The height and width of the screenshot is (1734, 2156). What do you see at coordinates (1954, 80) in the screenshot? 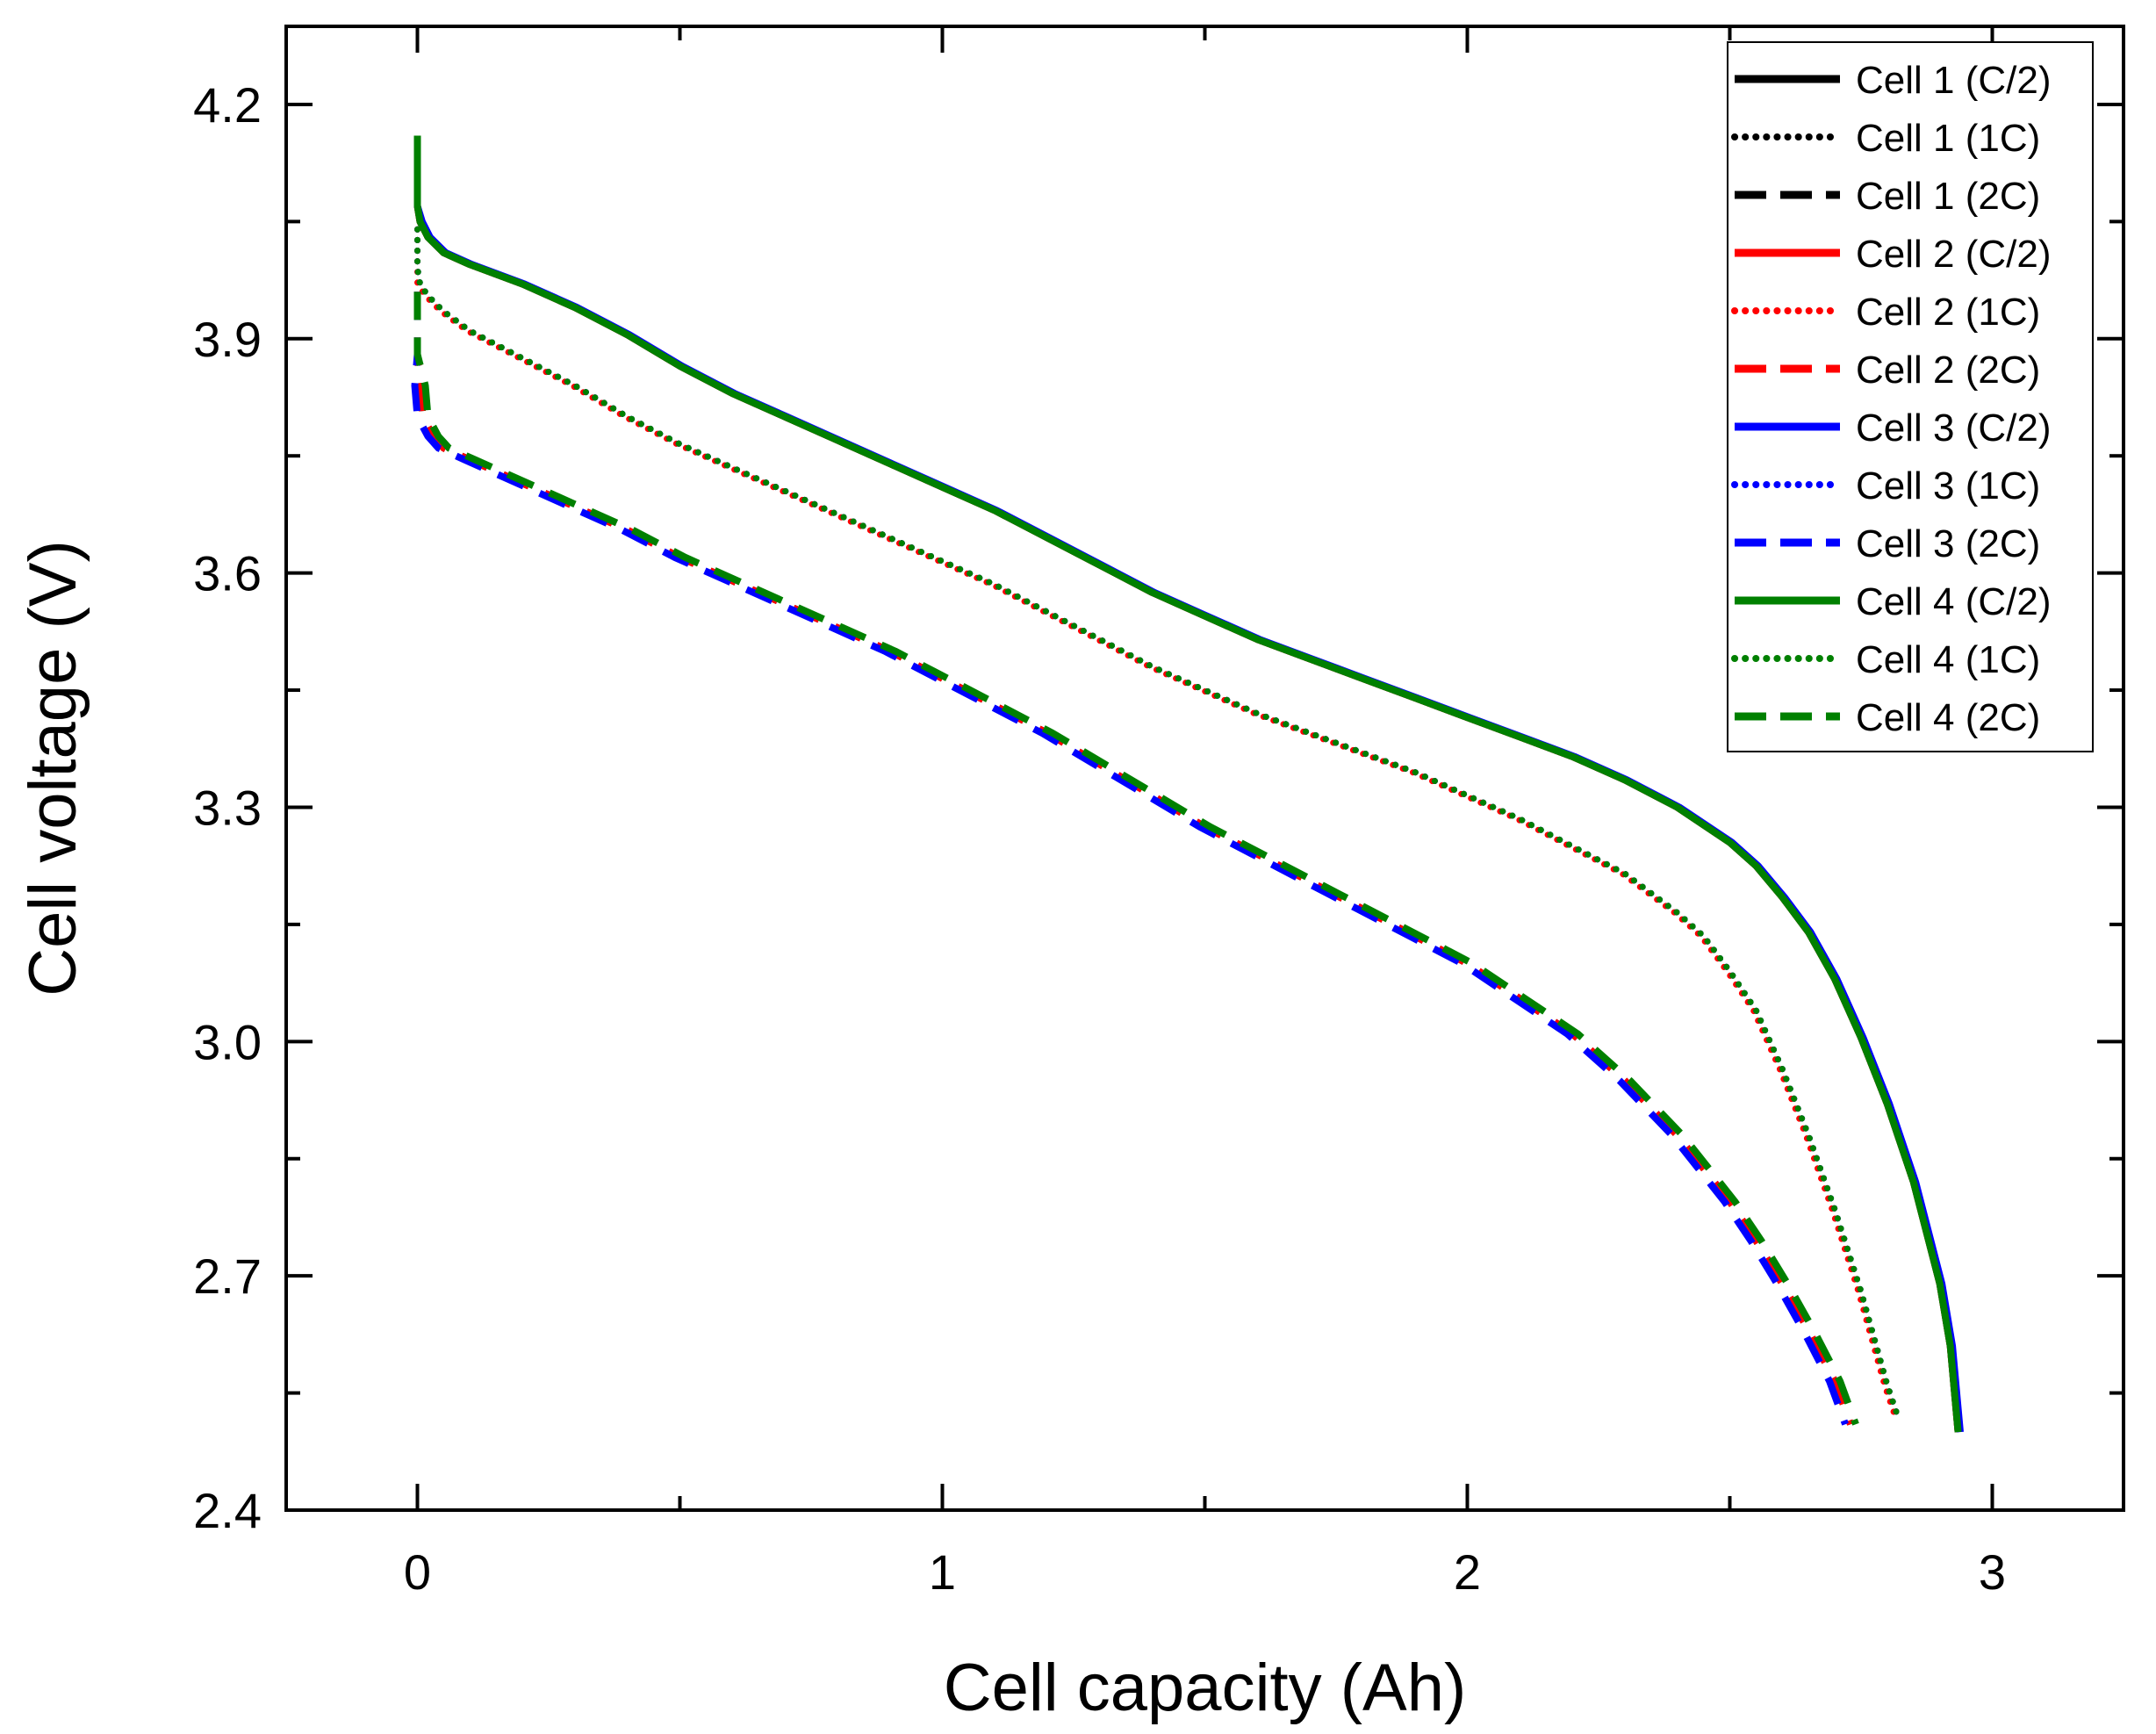
I see `legend-label: Cell 1 (C/2)` at bounding box center [1954, 80].